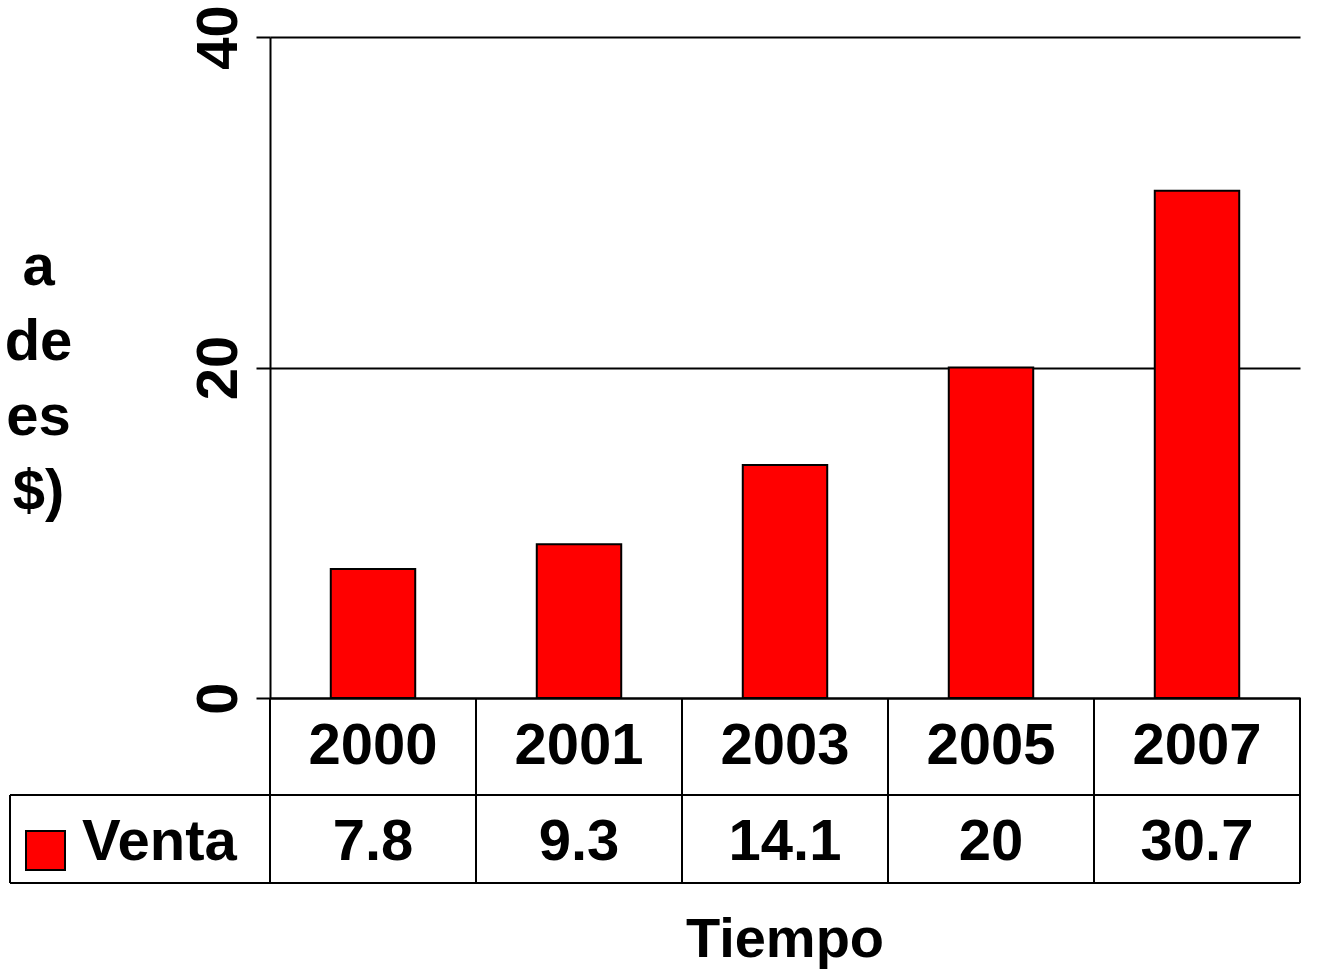 The height and width of the screenshot is (972, 1320). I want to click on y-axis-title: a de es $), so click(38, 377).